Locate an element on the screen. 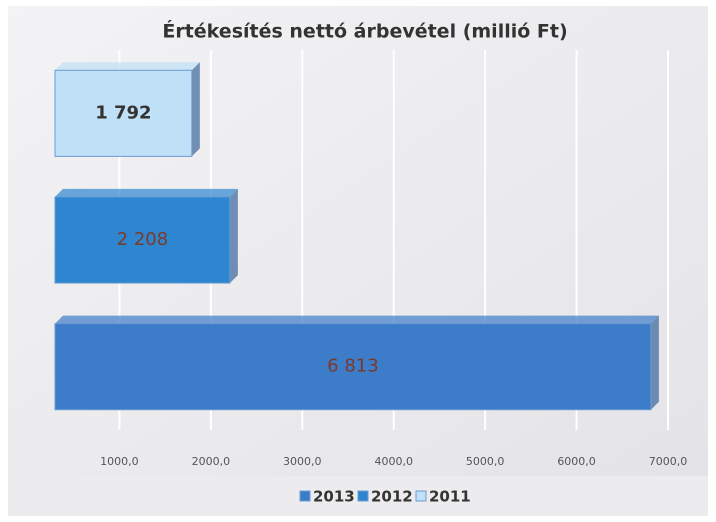 This screenshot has height=522, width=716. x-tick-label: 5000,0 is located at coordinates (485, 461).